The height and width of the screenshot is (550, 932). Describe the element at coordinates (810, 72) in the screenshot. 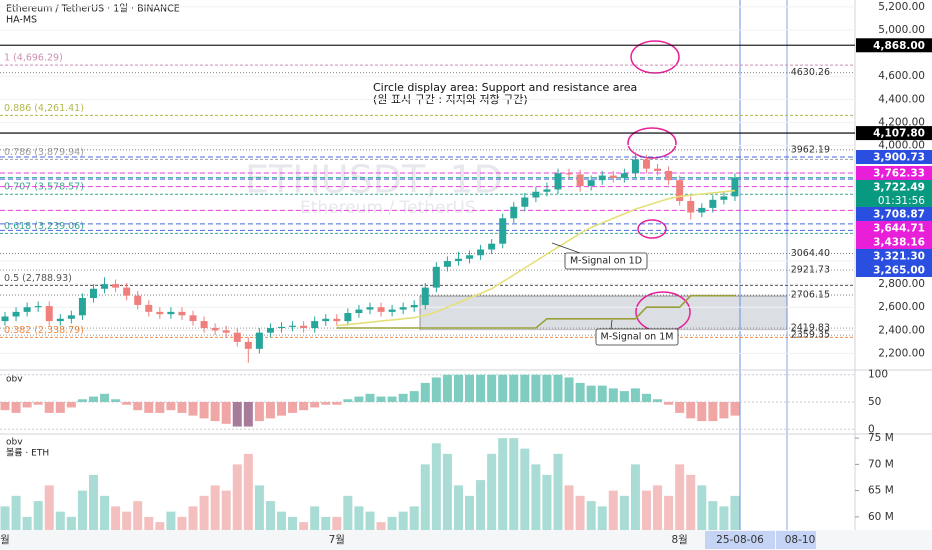

I see `level-label: 4630.26` at that location.